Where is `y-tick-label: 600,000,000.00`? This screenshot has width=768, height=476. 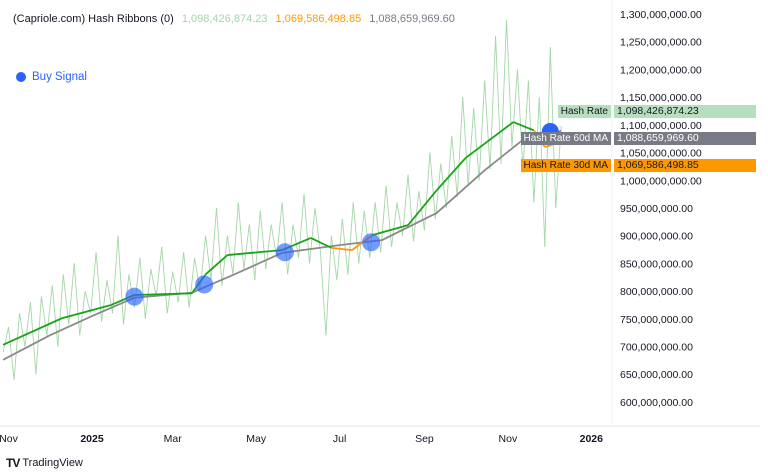
y-tick-label: 600,000,000.00 is located at coordinates (656, 403).